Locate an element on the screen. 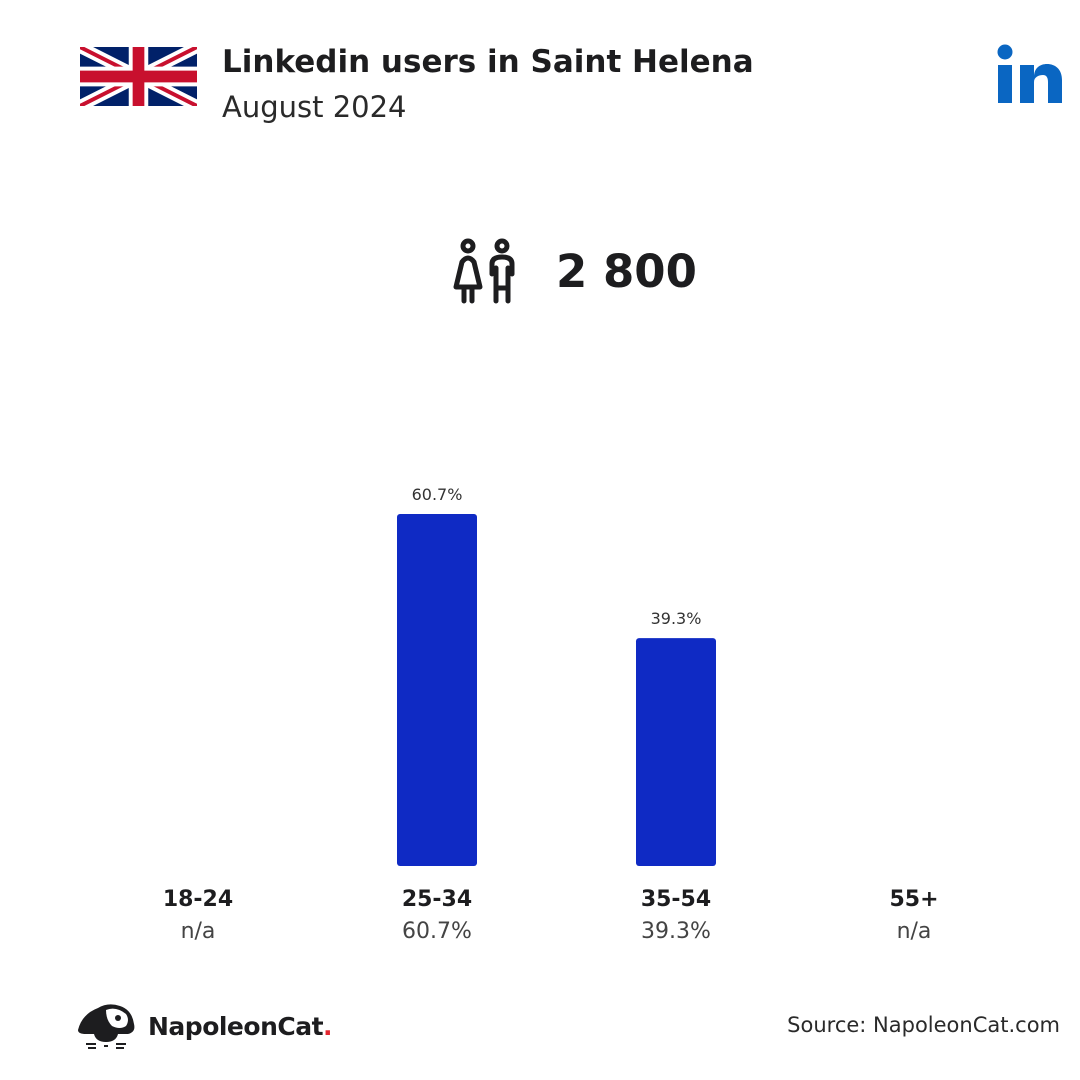 This screenshot has width=1080, height=1080. linkedin-logo-icon is located at coordinates (1029, 73).